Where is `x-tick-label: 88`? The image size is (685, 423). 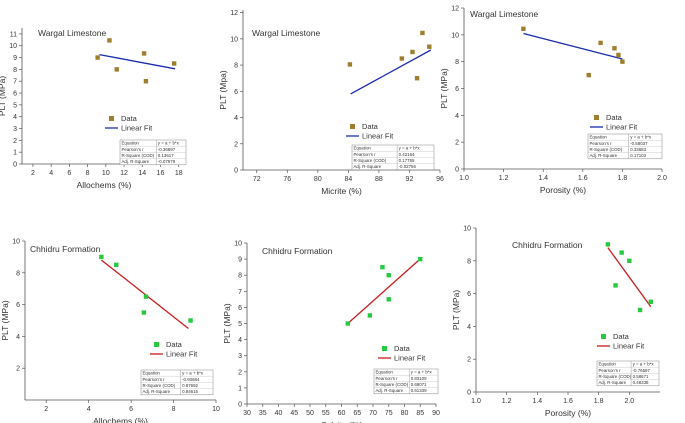 x-tick-label: 88 is located at coordinates (379, 179).